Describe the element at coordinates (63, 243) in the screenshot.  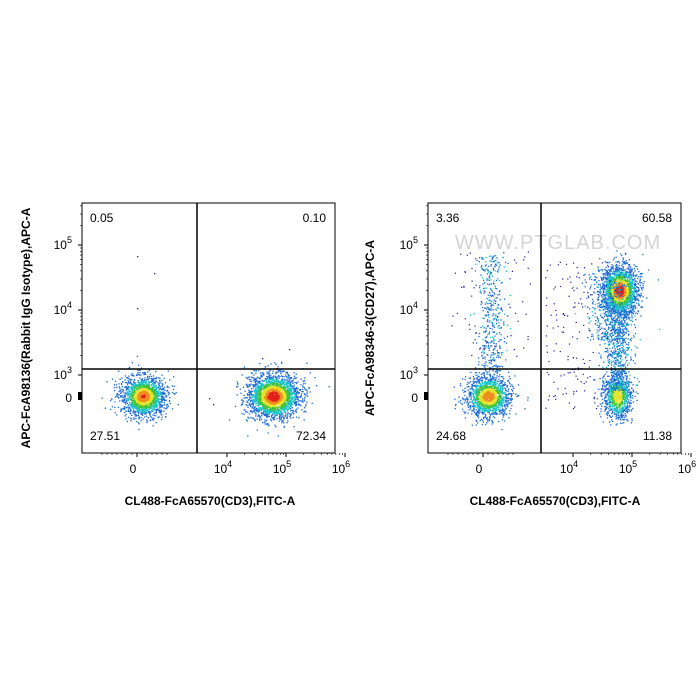
I see `y-tick-label: 105` at that location.